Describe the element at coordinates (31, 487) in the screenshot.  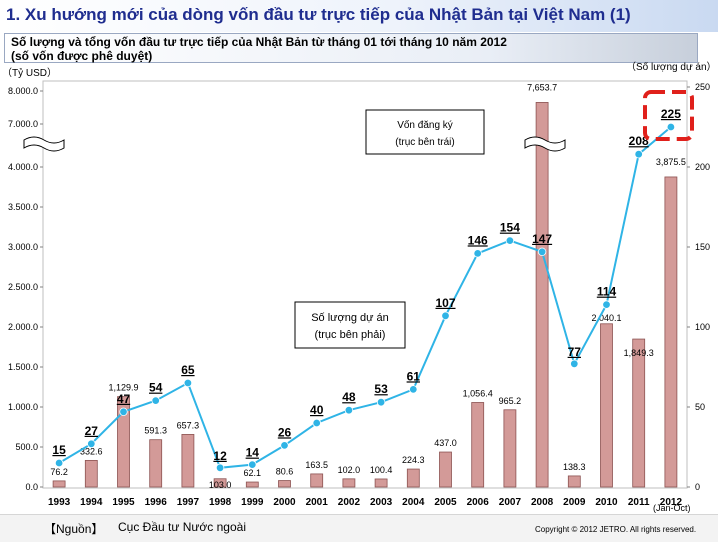
I see `left-tick-label: 0.0` at that location.